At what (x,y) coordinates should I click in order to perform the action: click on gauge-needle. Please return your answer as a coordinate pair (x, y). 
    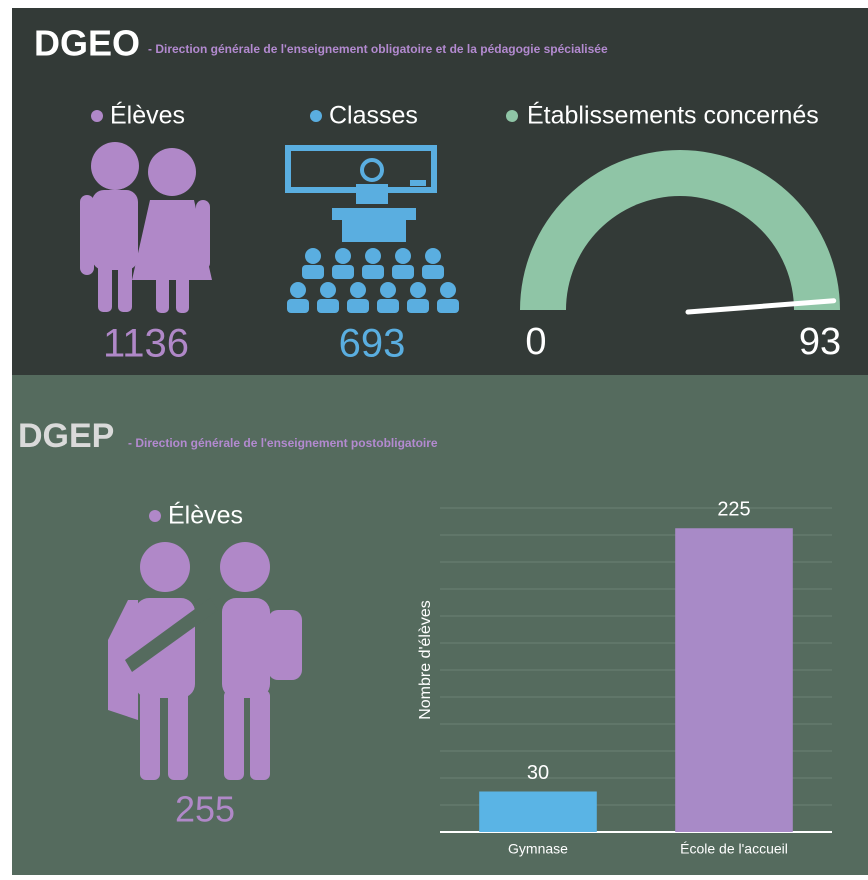
    Looking at the image, I should click on (761, 306).